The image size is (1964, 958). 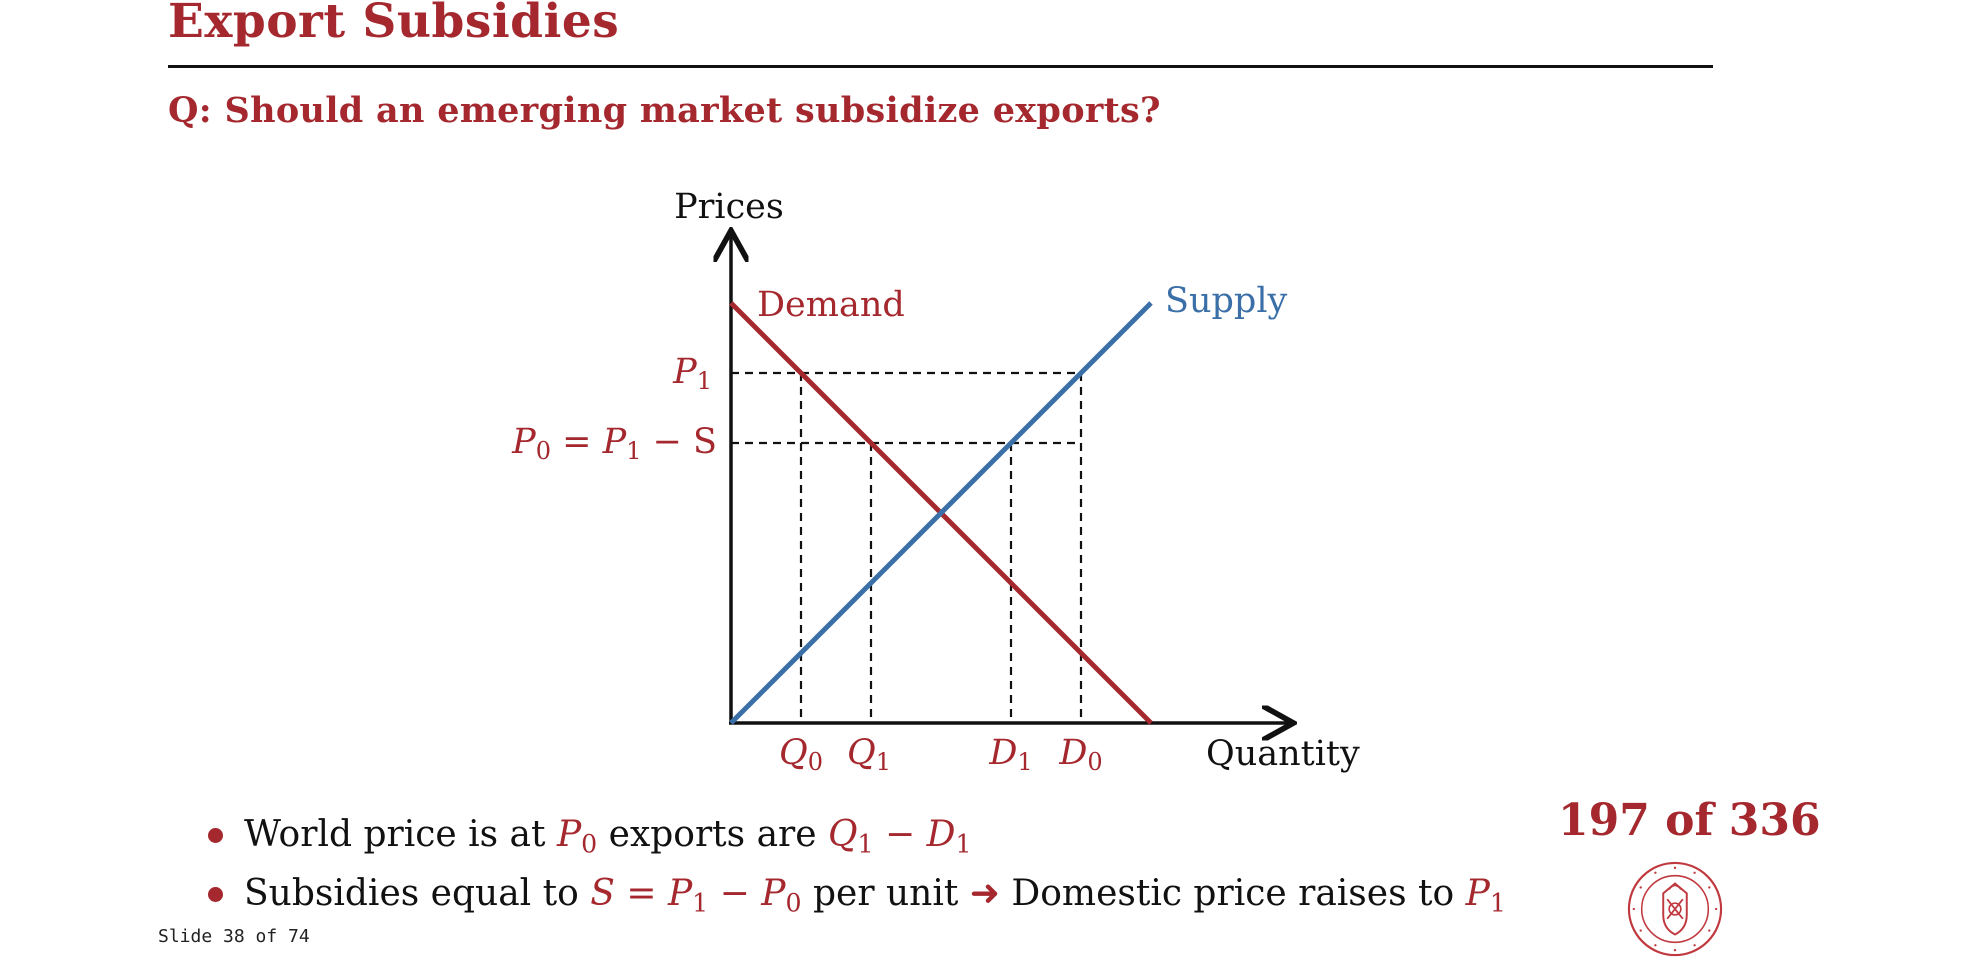 What do you see at coordinates (729, 207) in the screenshot?
I see `y-axis-label: Prices` at bounding box center [729, 207].